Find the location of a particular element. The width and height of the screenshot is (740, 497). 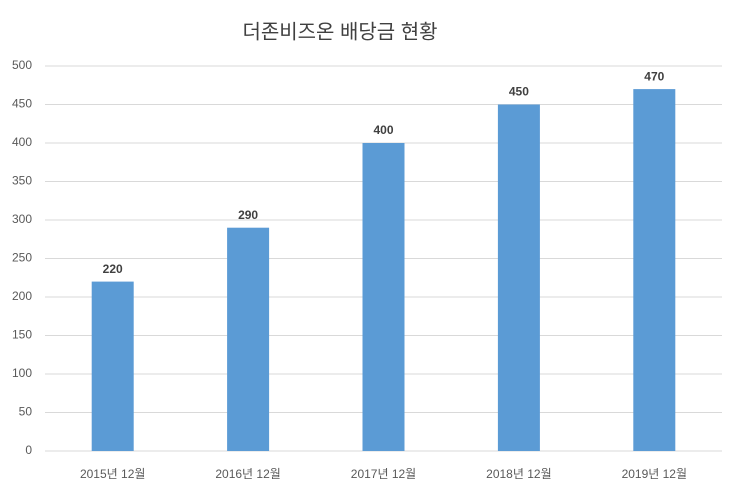

x-tick-label: 2016년 12월 is located at coordinates (247, 474).